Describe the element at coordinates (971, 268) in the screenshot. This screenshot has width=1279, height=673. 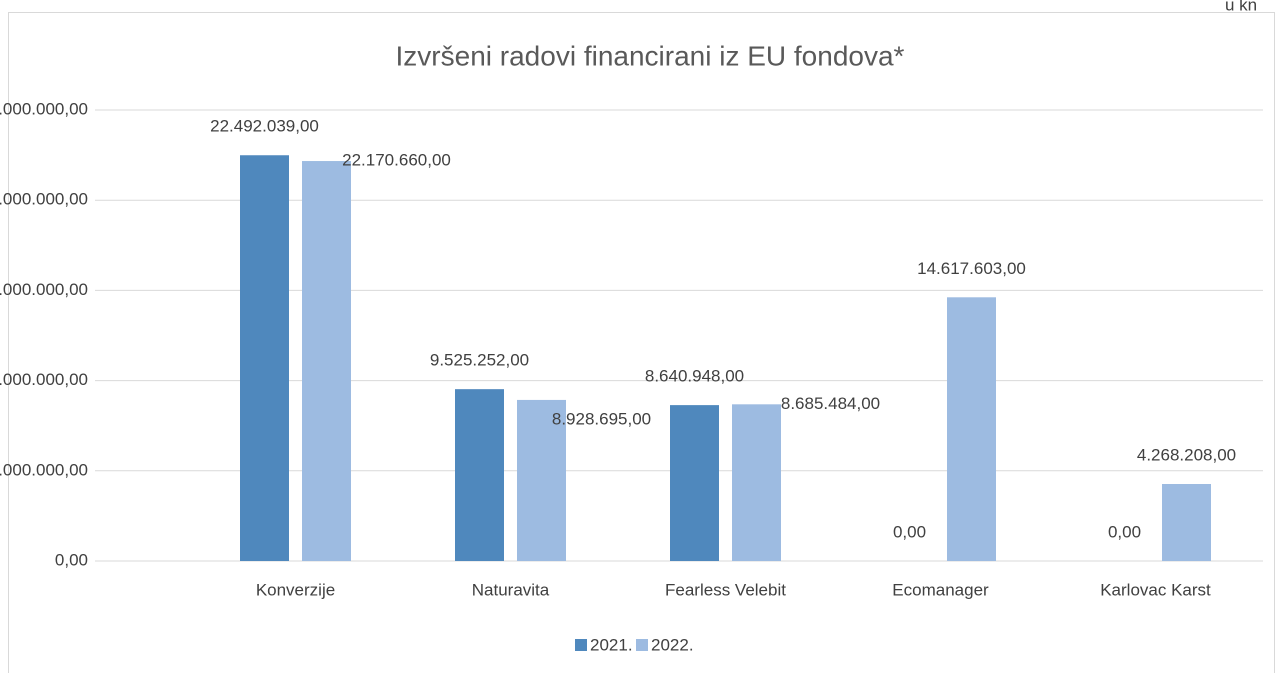
I see `value-label: 14.617.603,00` at that location.